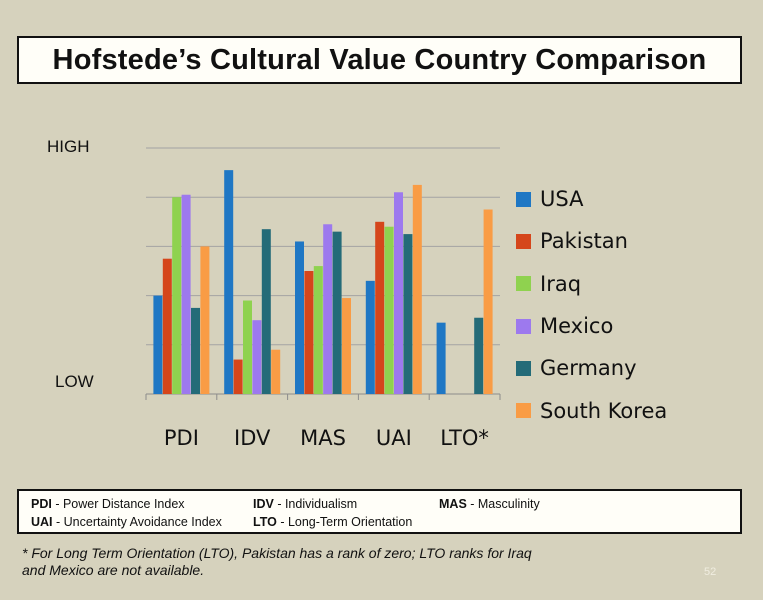 The width and height of the screenshot is (763, 600). I want to click on legend-item-germany: Germany, so click(591, 368).